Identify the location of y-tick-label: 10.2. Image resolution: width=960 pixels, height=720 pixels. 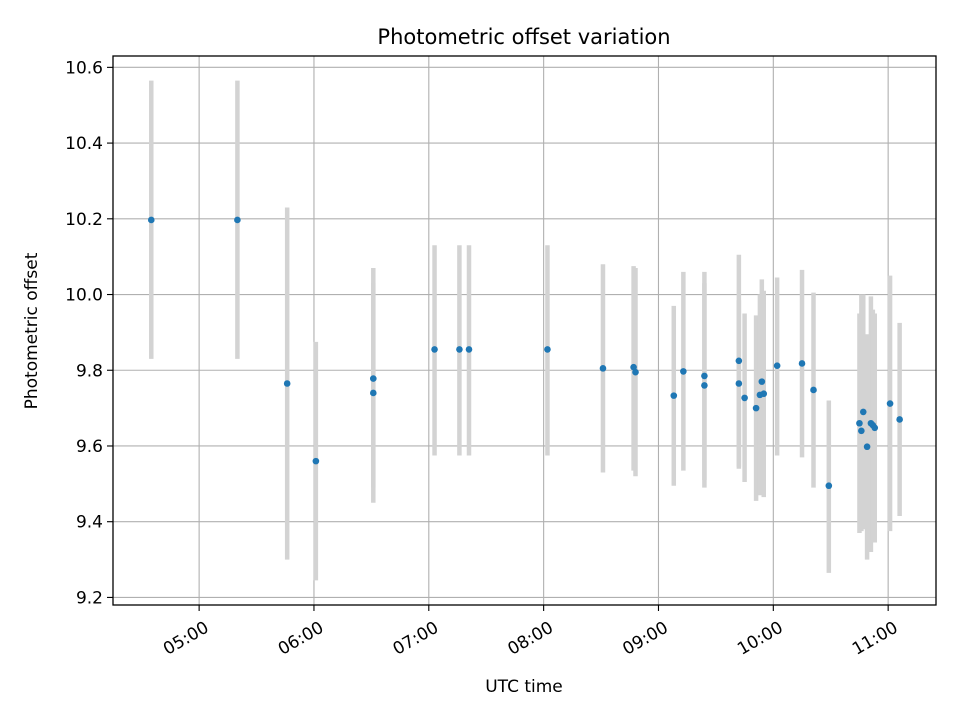
(84, 220).